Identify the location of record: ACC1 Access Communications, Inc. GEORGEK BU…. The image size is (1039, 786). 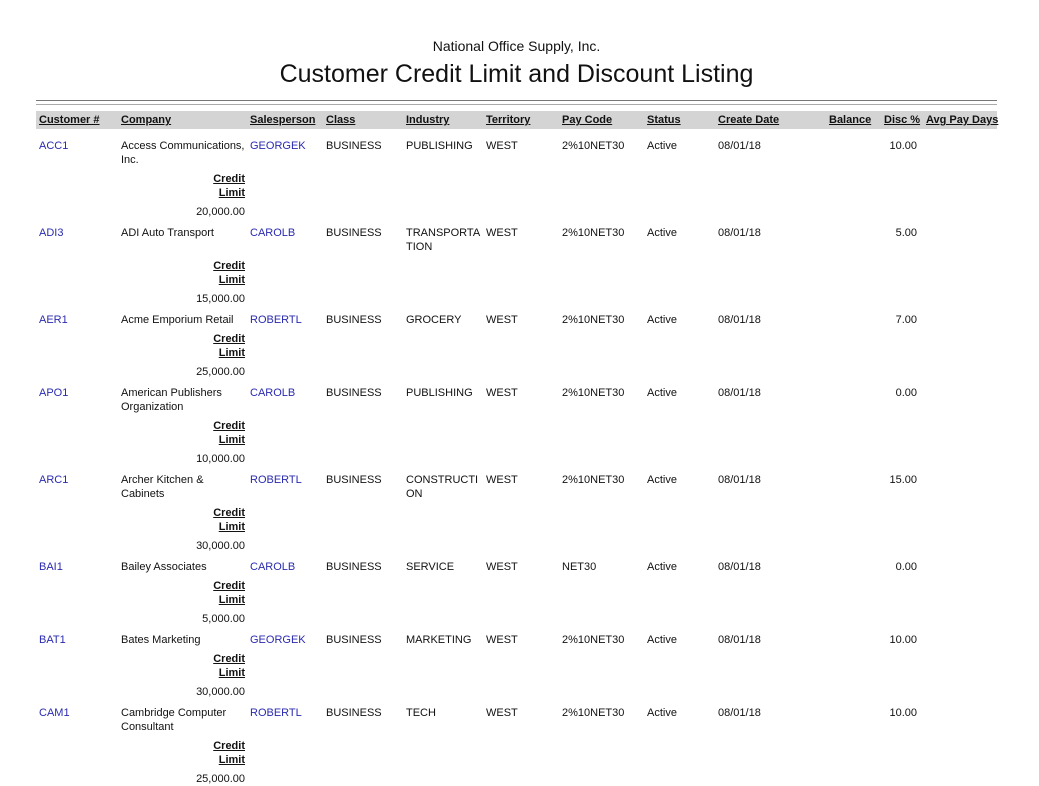
(516, 175).